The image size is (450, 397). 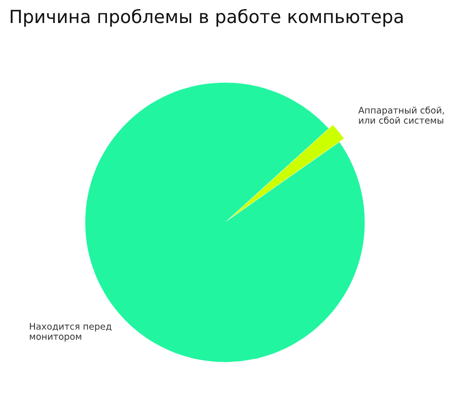 I want to click on slice-label: Находится перед монитором, so click(x=71, y=332).